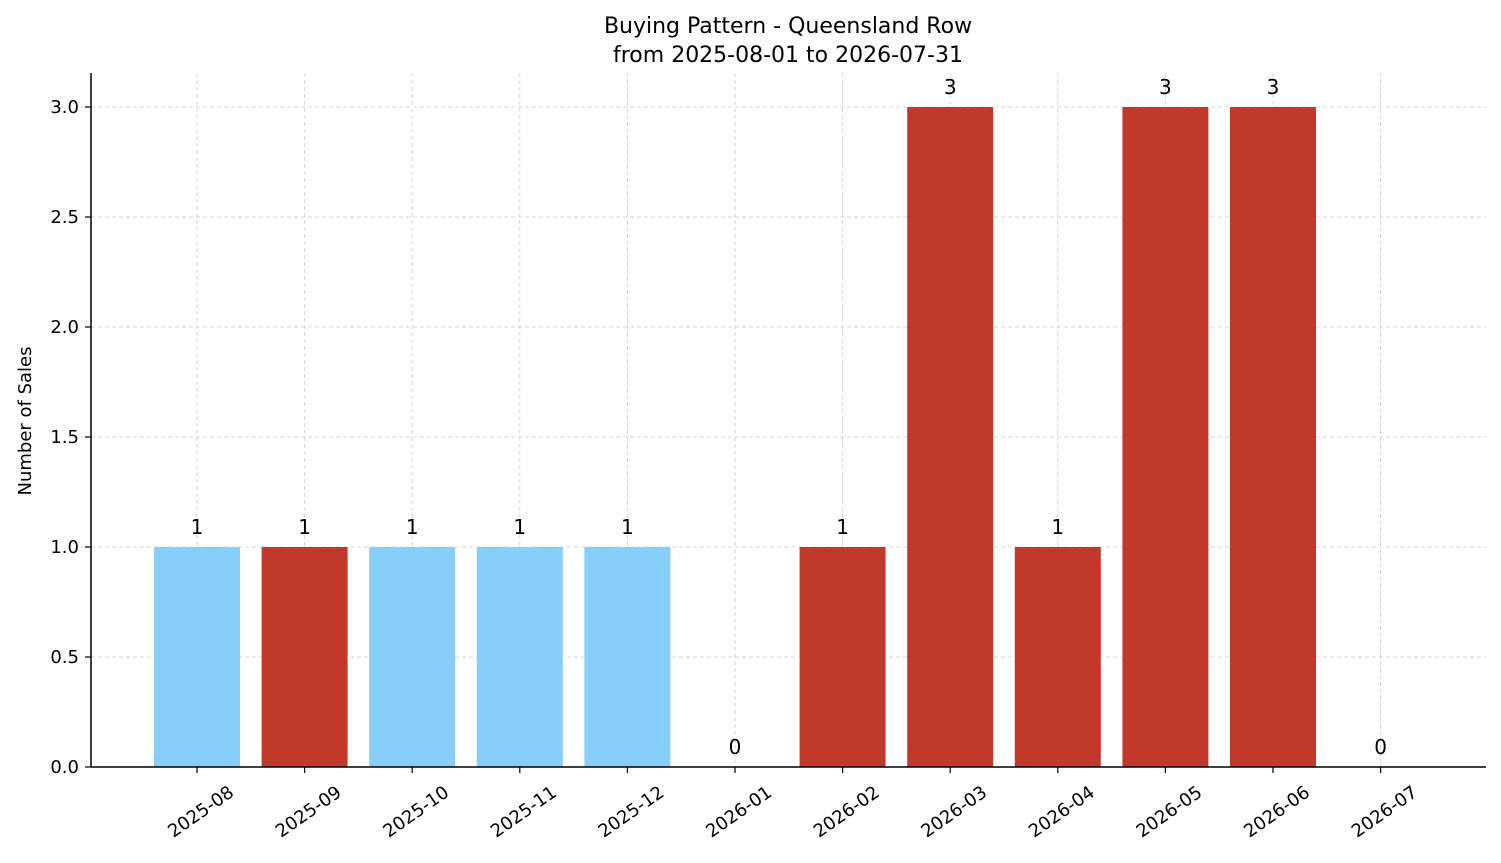  Describe the element at coordinates (416, 812) in the screenshot. I see `x-tick-label-2025-10: 2025-10` at that location.